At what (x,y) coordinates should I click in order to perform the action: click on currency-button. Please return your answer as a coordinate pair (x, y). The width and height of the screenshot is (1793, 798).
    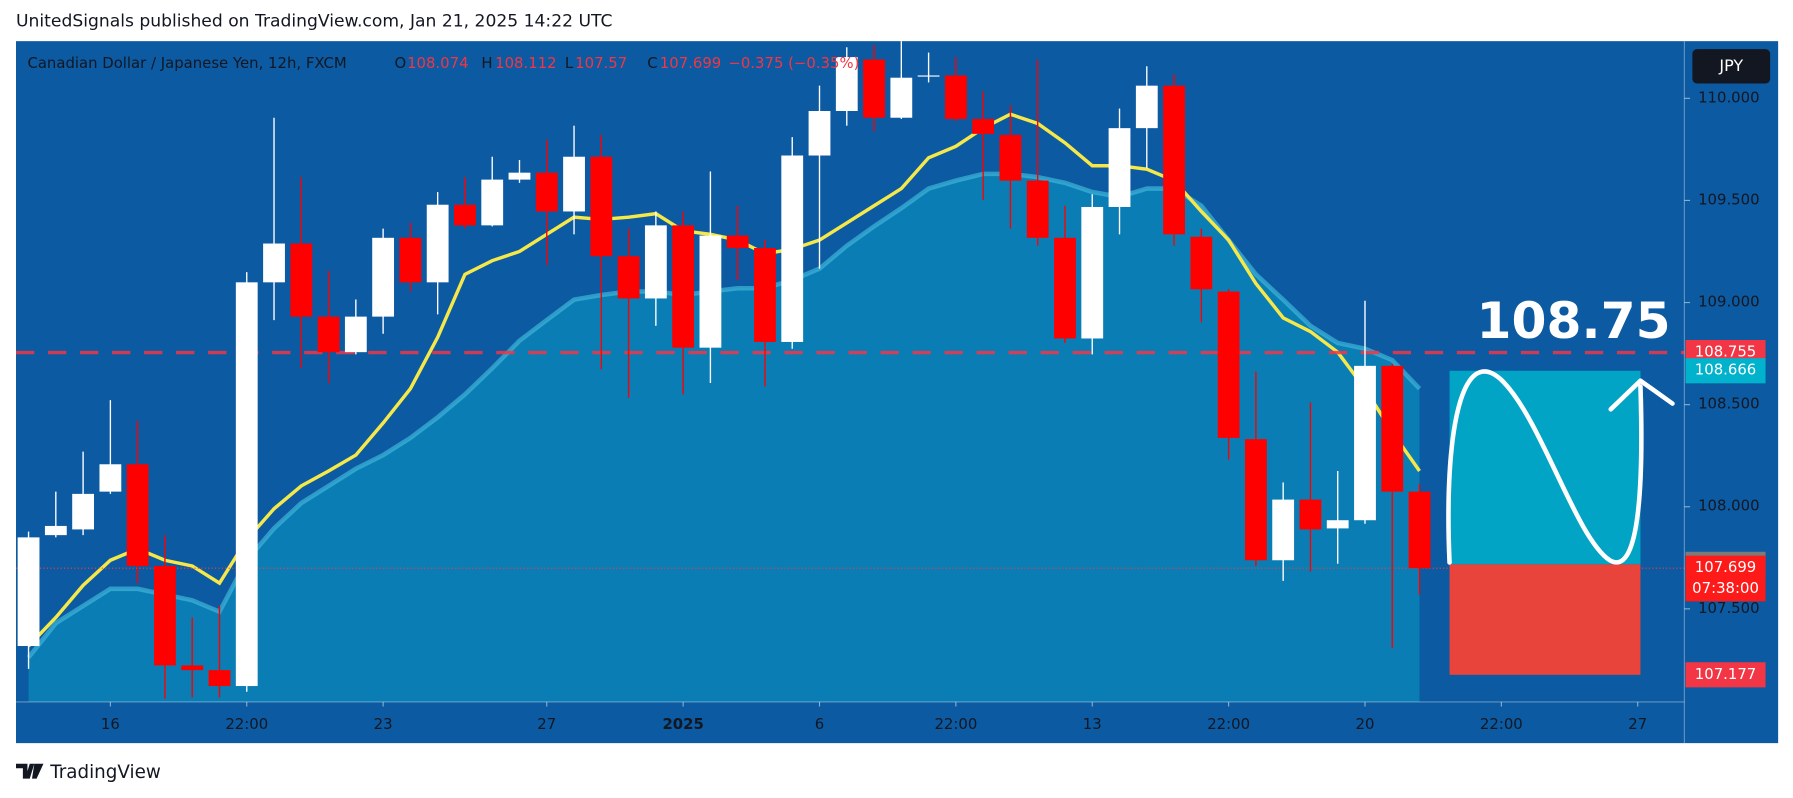
    Looking at the image, I should click on (1731, 66).